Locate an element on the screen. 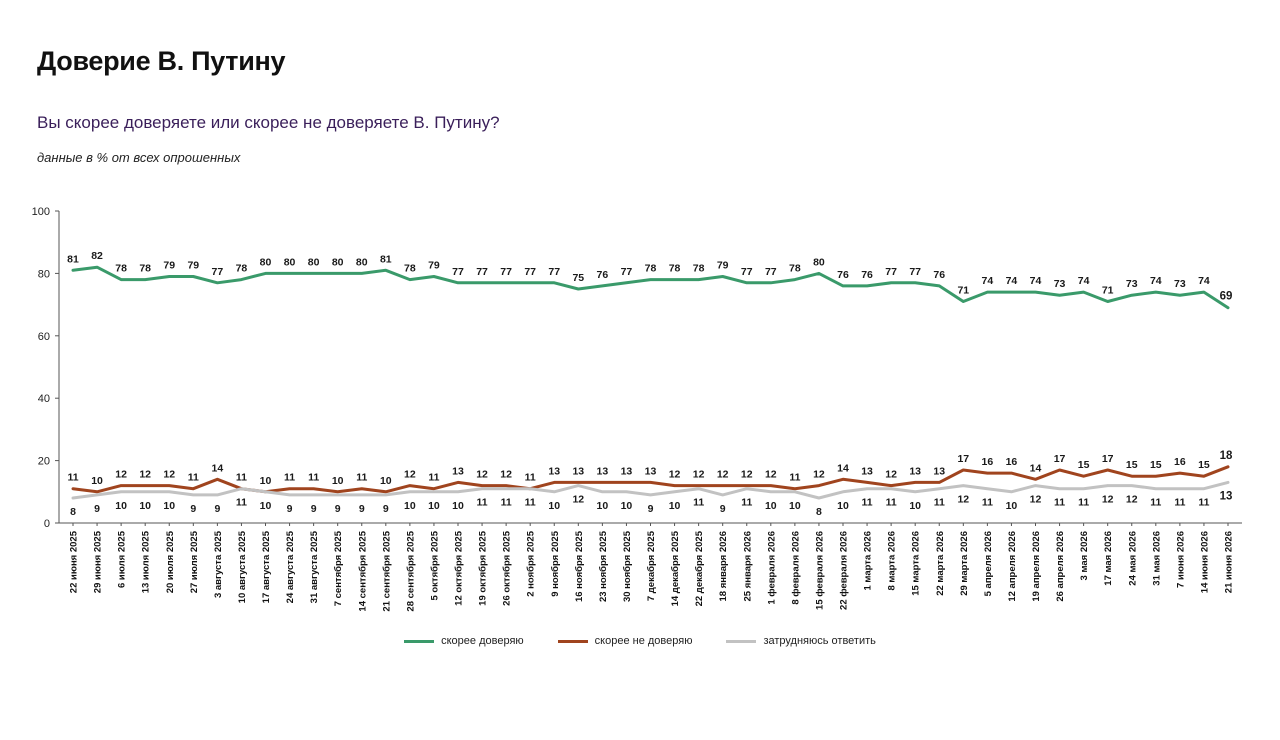 The height and width of the screenshot is (740, 1280). x-tick-label: 19 октября 2025 is located at coordinates (483, 568).